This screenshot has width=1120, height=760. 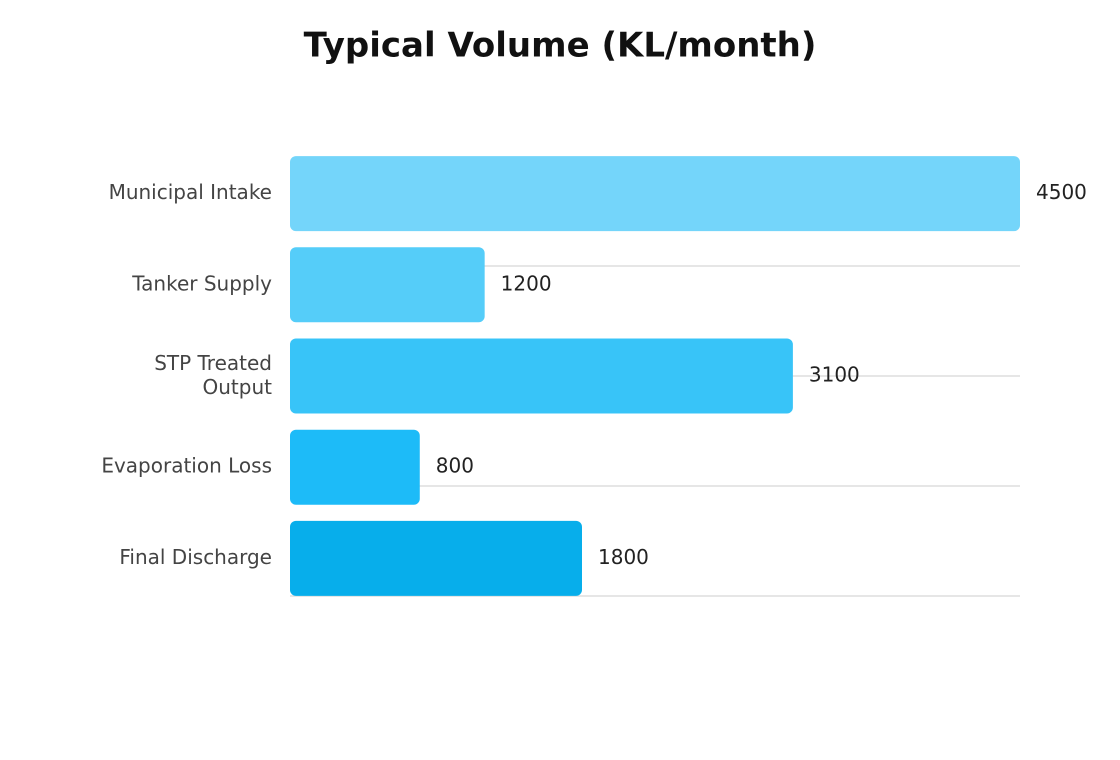 What do you see at coordinates (455, 466) in the screenshot?
I see `value-label: 800` at bounding box center [455, 466].